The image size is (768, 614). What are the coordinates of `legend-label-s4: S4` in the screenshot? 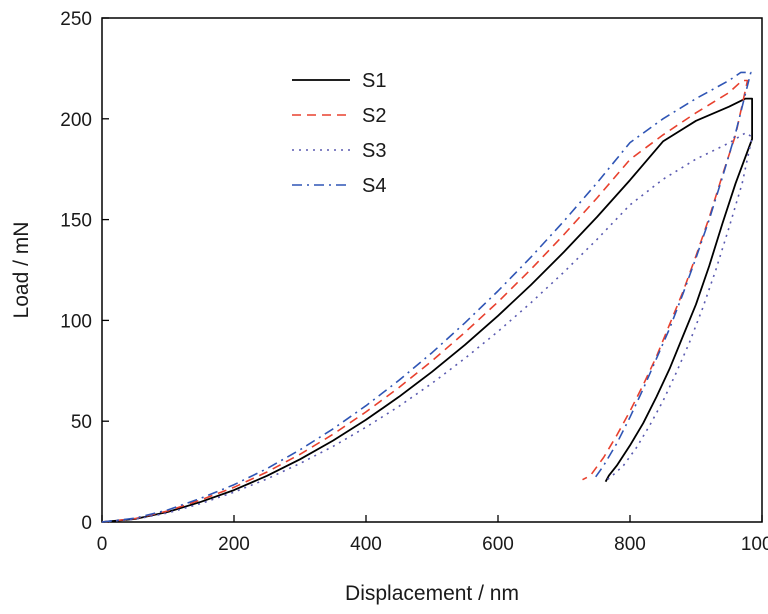 It's located at (374, 186).